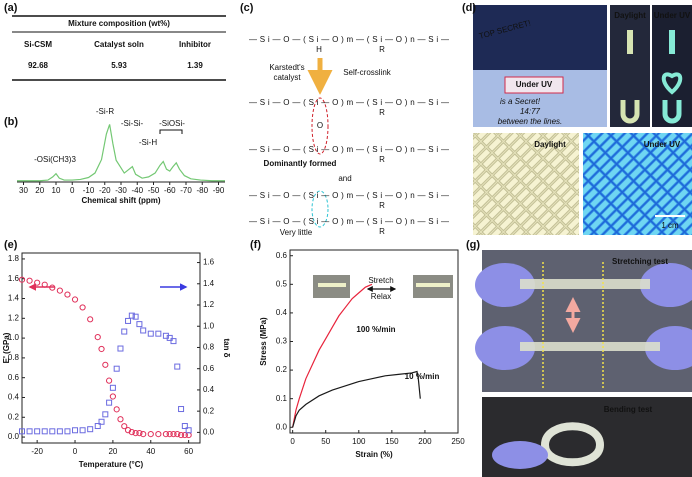 The width and height of the screenshot is (692, 477). Describe the element at coordinates (209, 389) in the screenshot. I see `y2-tick-label: 0.4` at that location.